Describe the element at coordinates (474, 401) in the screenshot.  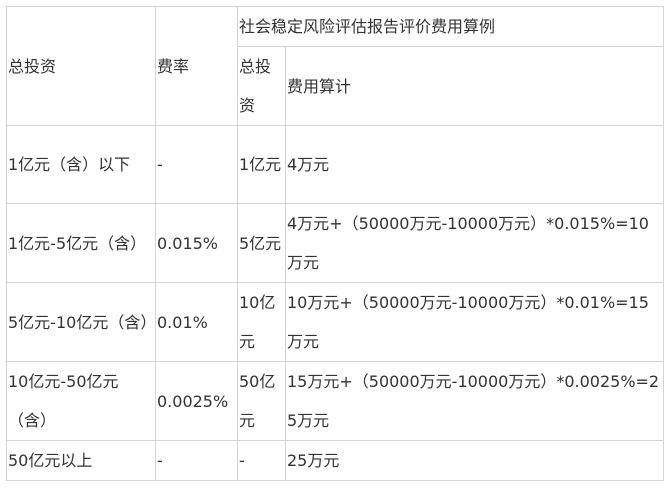
I see `table-cell: 15万元+（50000万元-10000万元）*0.0025%=25万元` at that location.